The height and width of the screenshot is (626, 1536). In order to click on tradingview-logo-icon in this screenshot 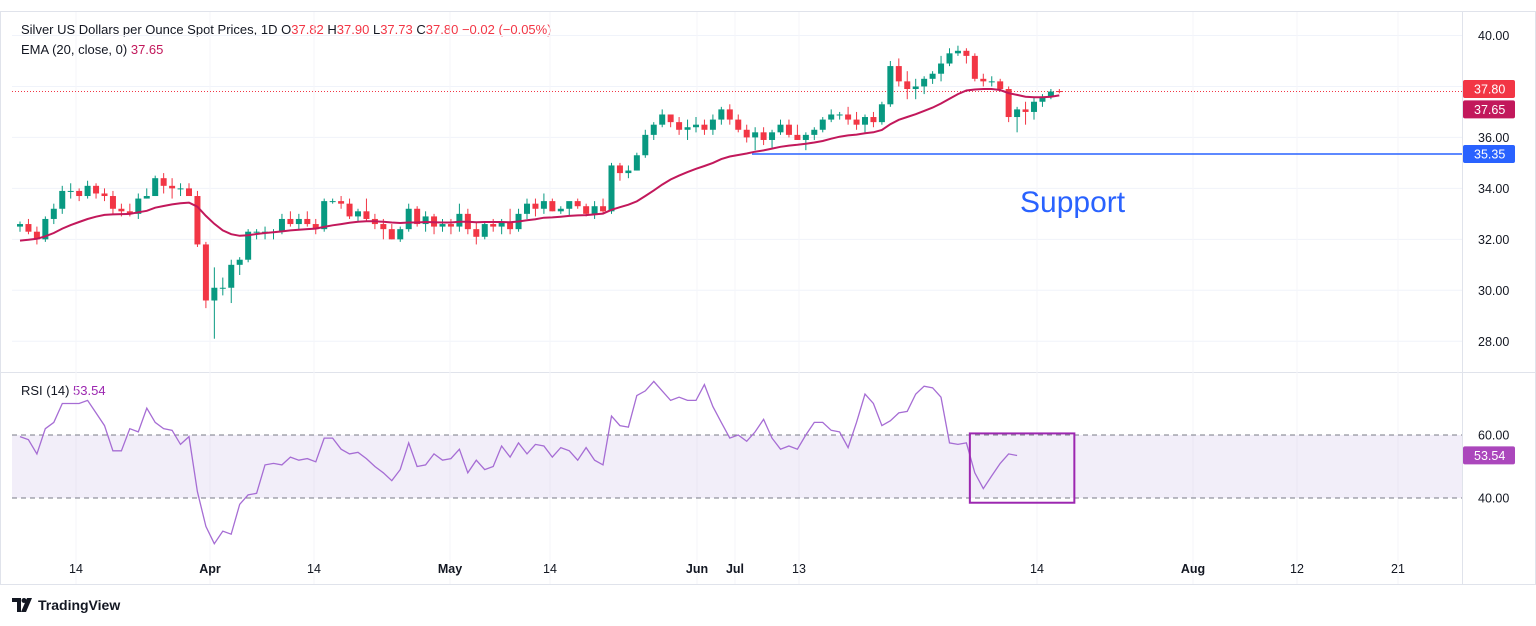, I will do `click(22, 605)`.